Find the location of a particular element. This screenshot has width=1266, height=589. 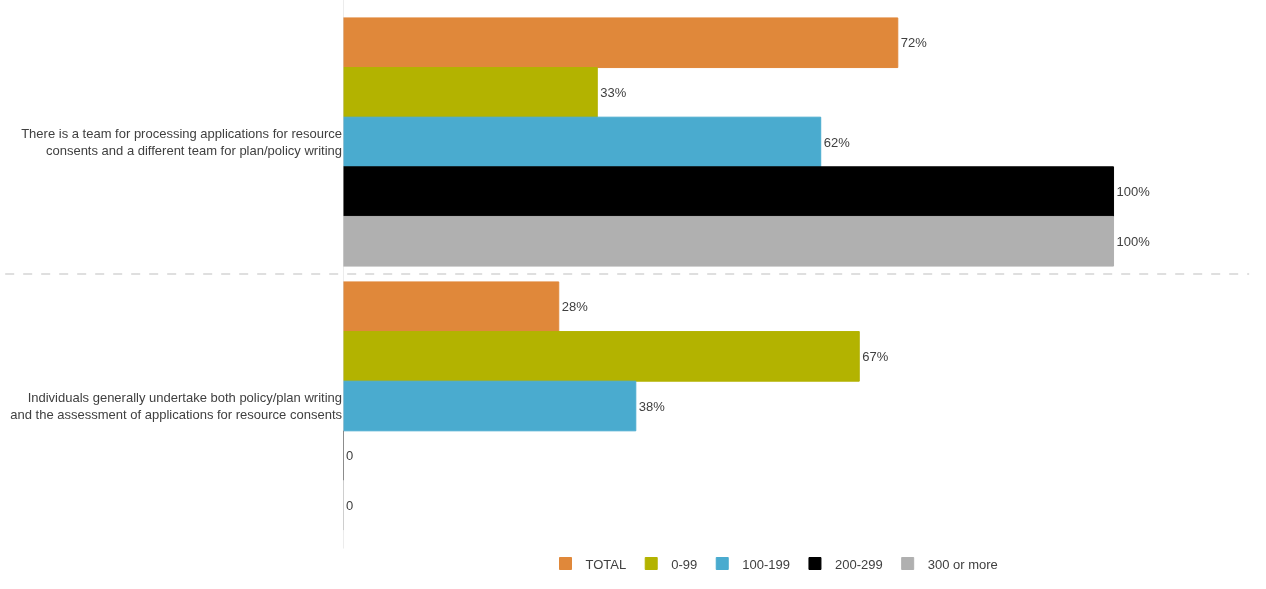

data-label: 28% is located at coordinates (575, 307).